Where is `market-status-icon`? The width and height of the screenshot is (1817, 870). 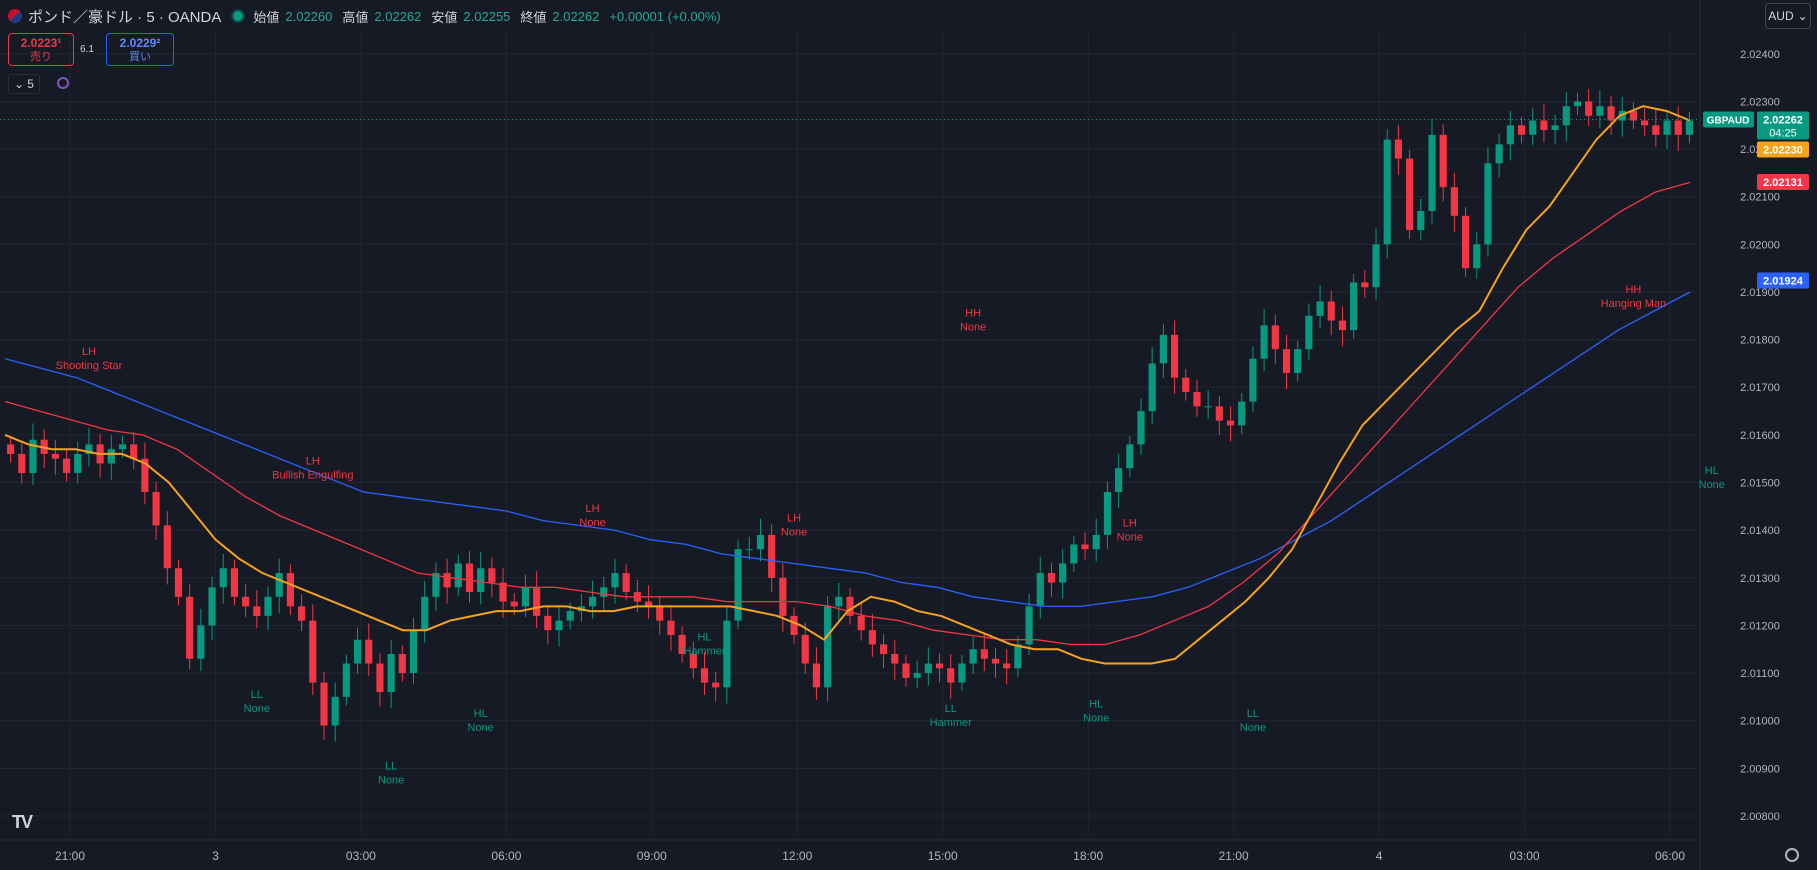 market-status-icon is located at coordinates (238, 16).